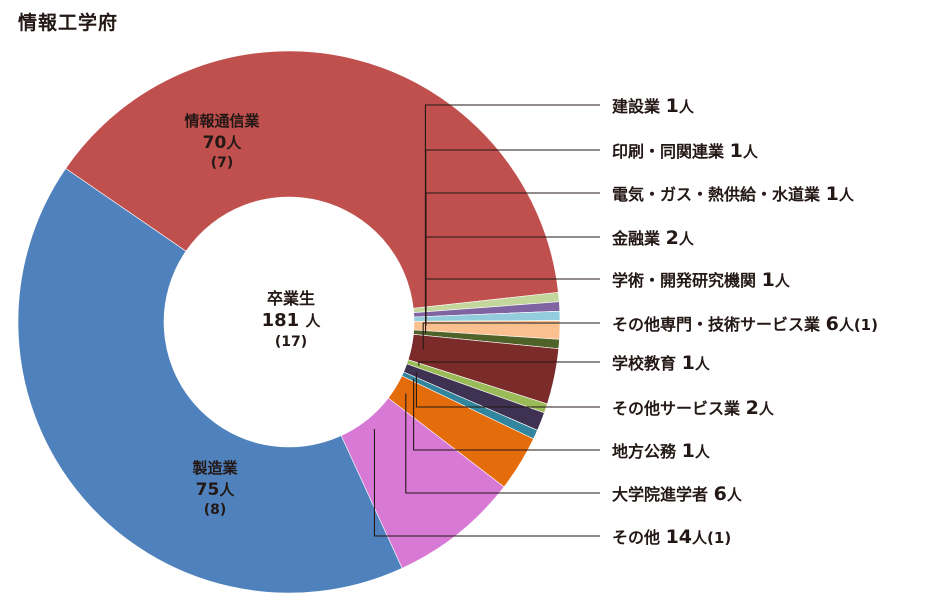 Image resolution: width=931 pixels, height=609 pixels. I want to click on slice-label-name: その他専門・技術サービス業, so click(719, 324).